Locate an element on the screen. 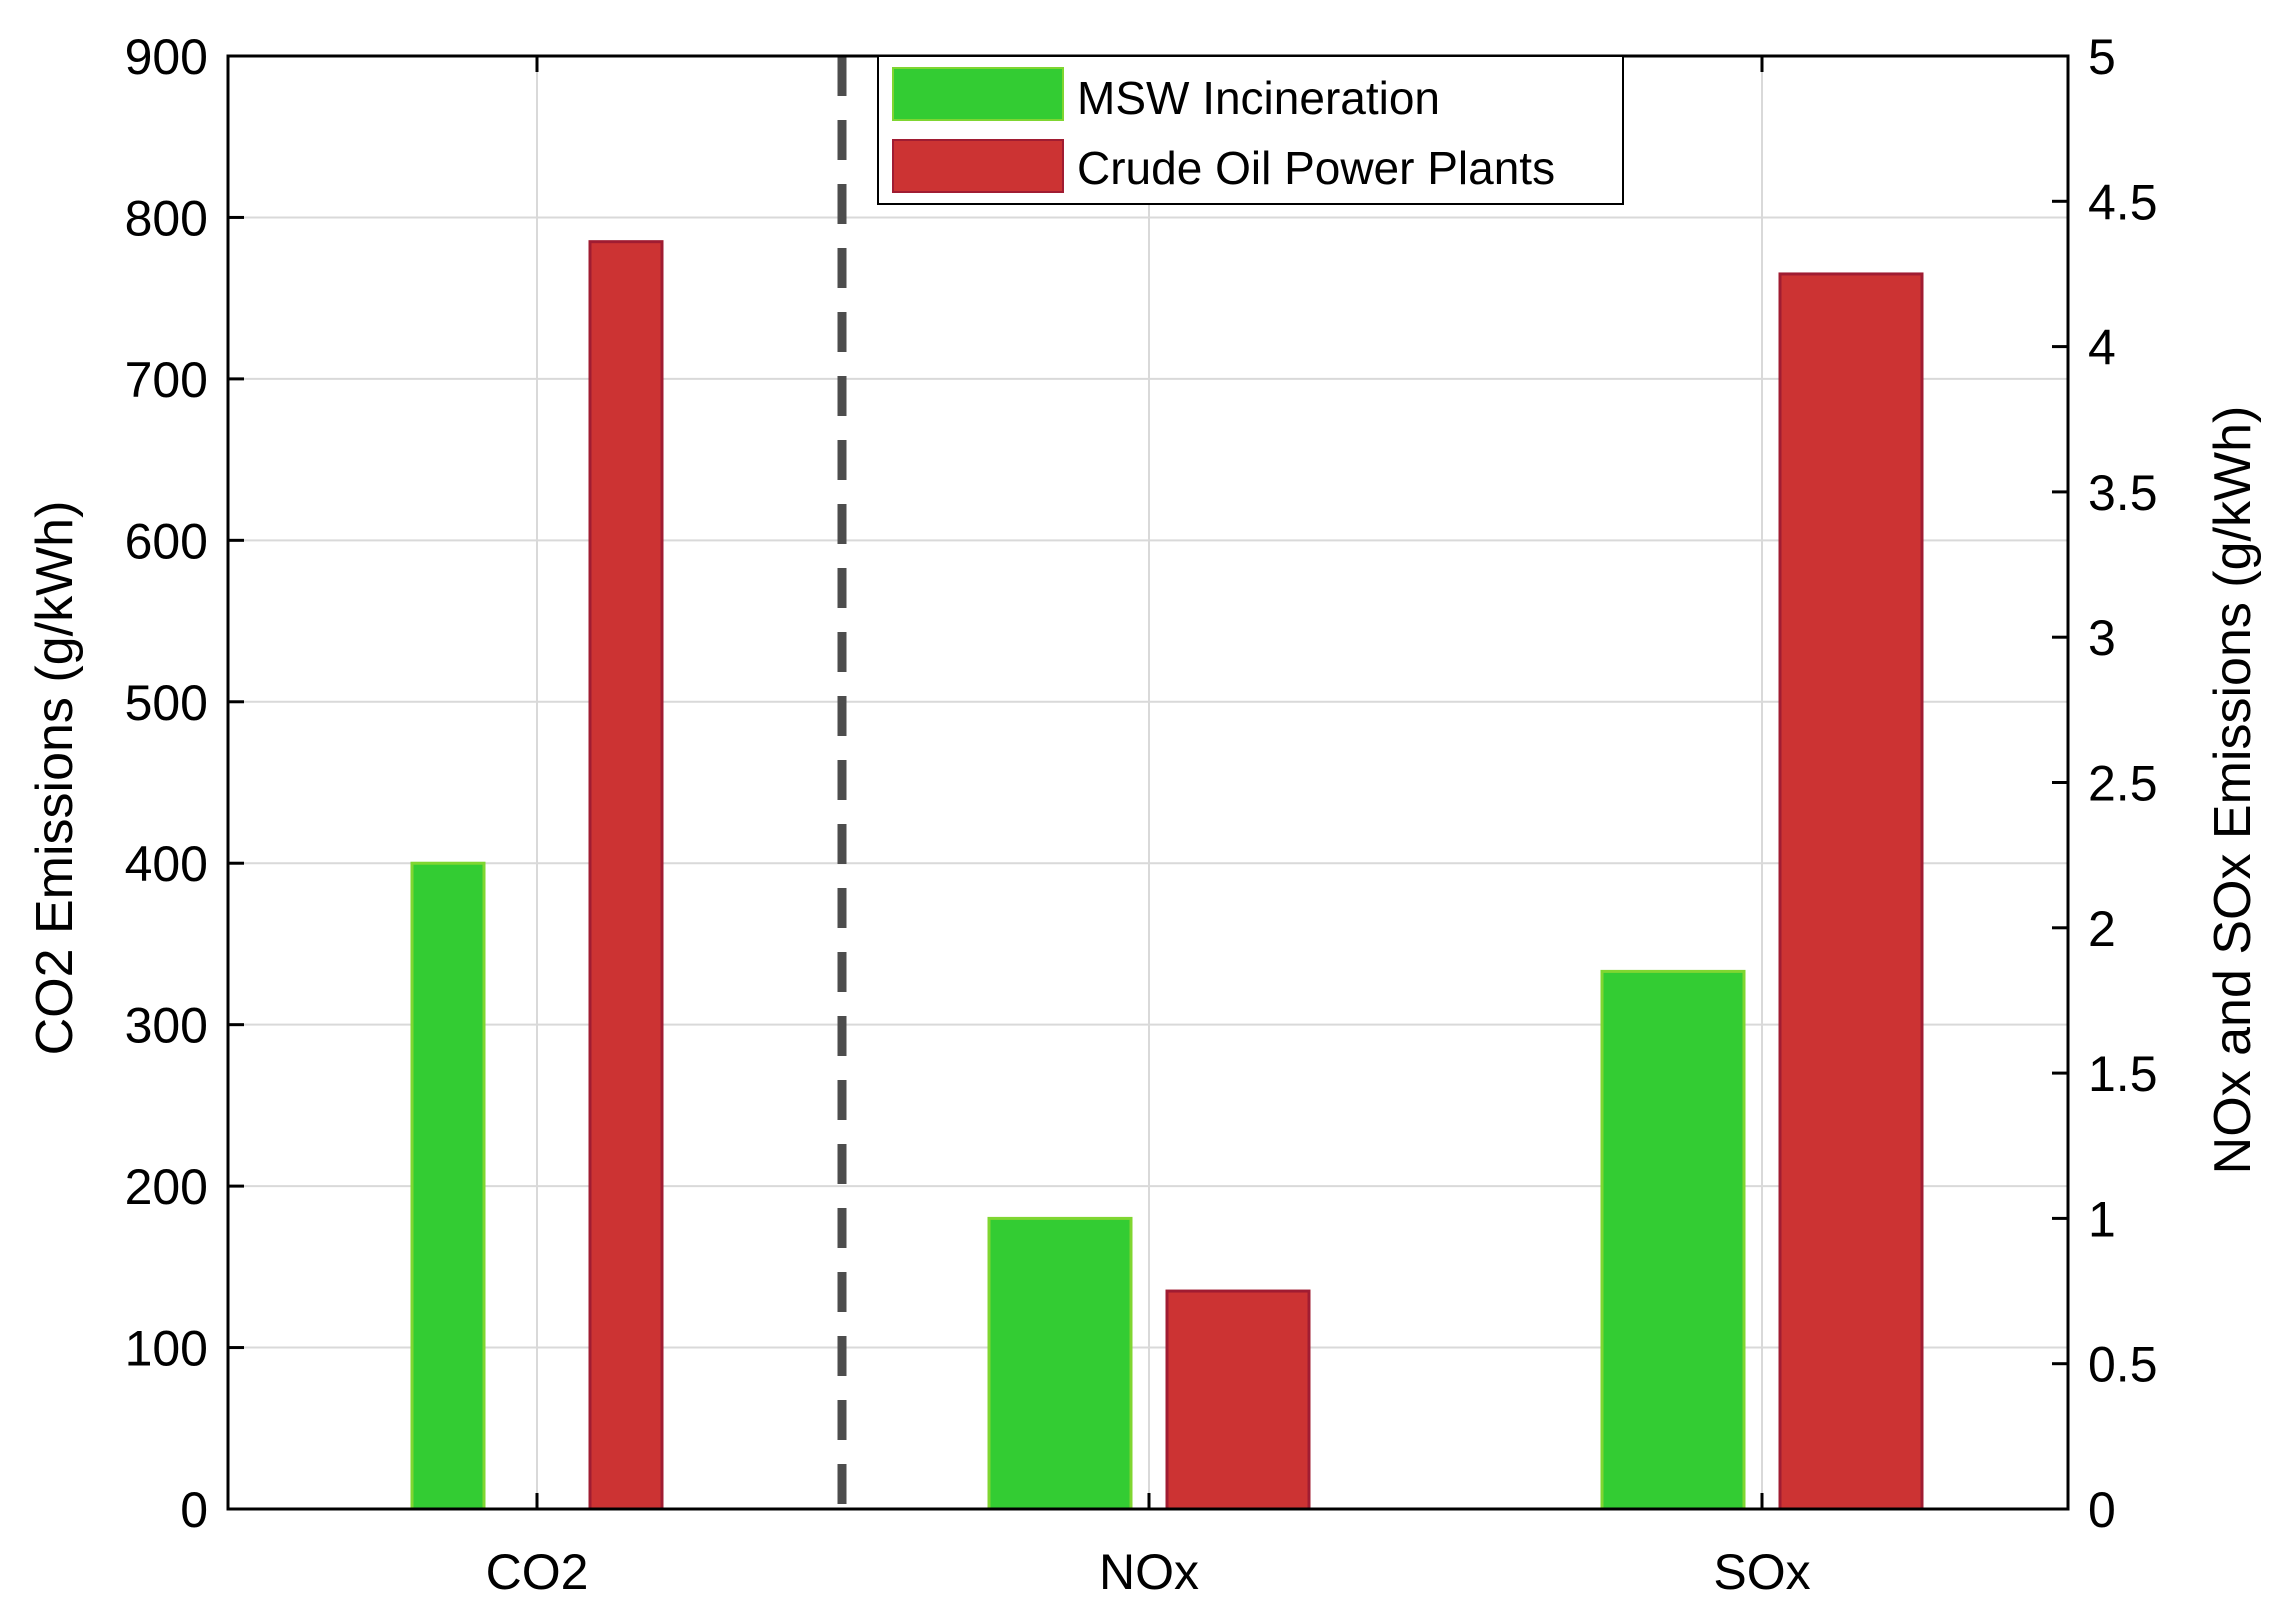 Image resolution: width=2279 pixels, height=1605 pixels. y-right-tick-label: 1.5 is located at coordinates (2123, 1074).